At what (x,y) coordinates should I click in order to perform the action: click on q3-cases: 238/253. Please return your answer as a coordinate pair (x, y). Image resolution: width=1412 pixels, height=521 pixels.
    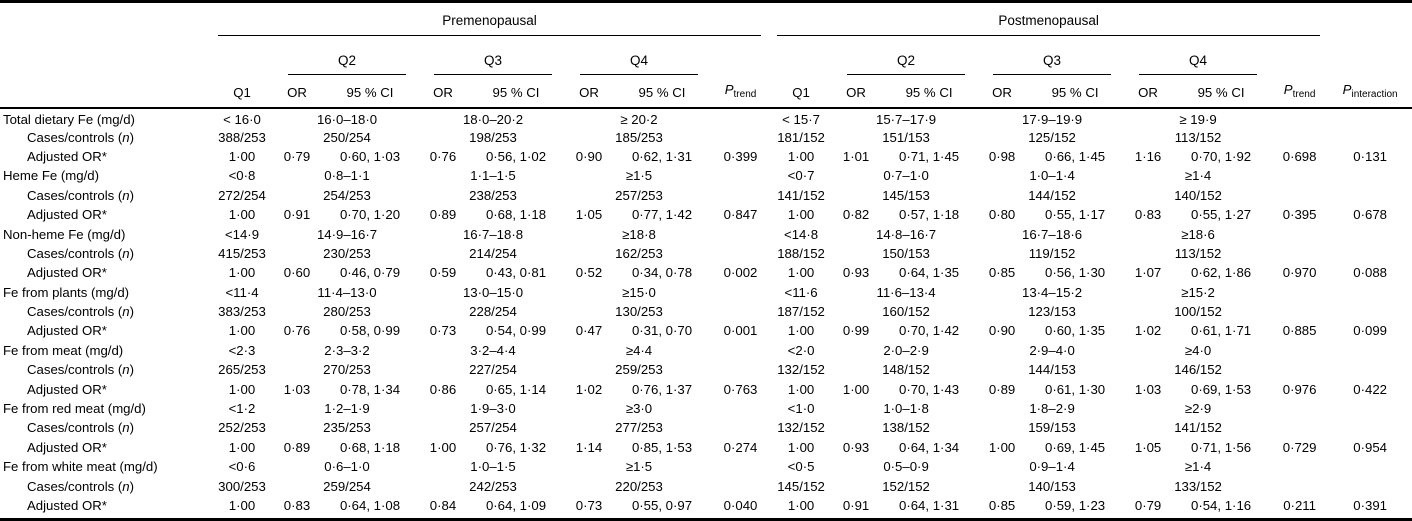
    Looking at the image, I should click on (493, 195).